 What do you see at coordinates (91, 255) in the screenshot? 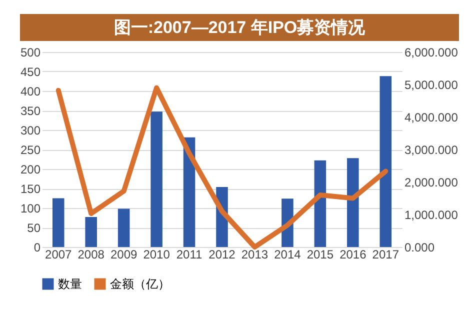
I see `x-tick-label: 2008` at bounding box center [91, 255].